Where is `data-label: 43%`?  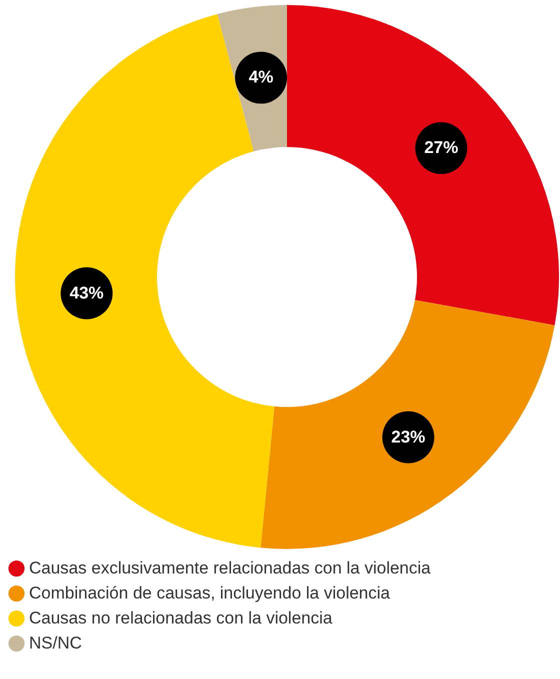 data-label: 43% is located at coordinates (87, 292).